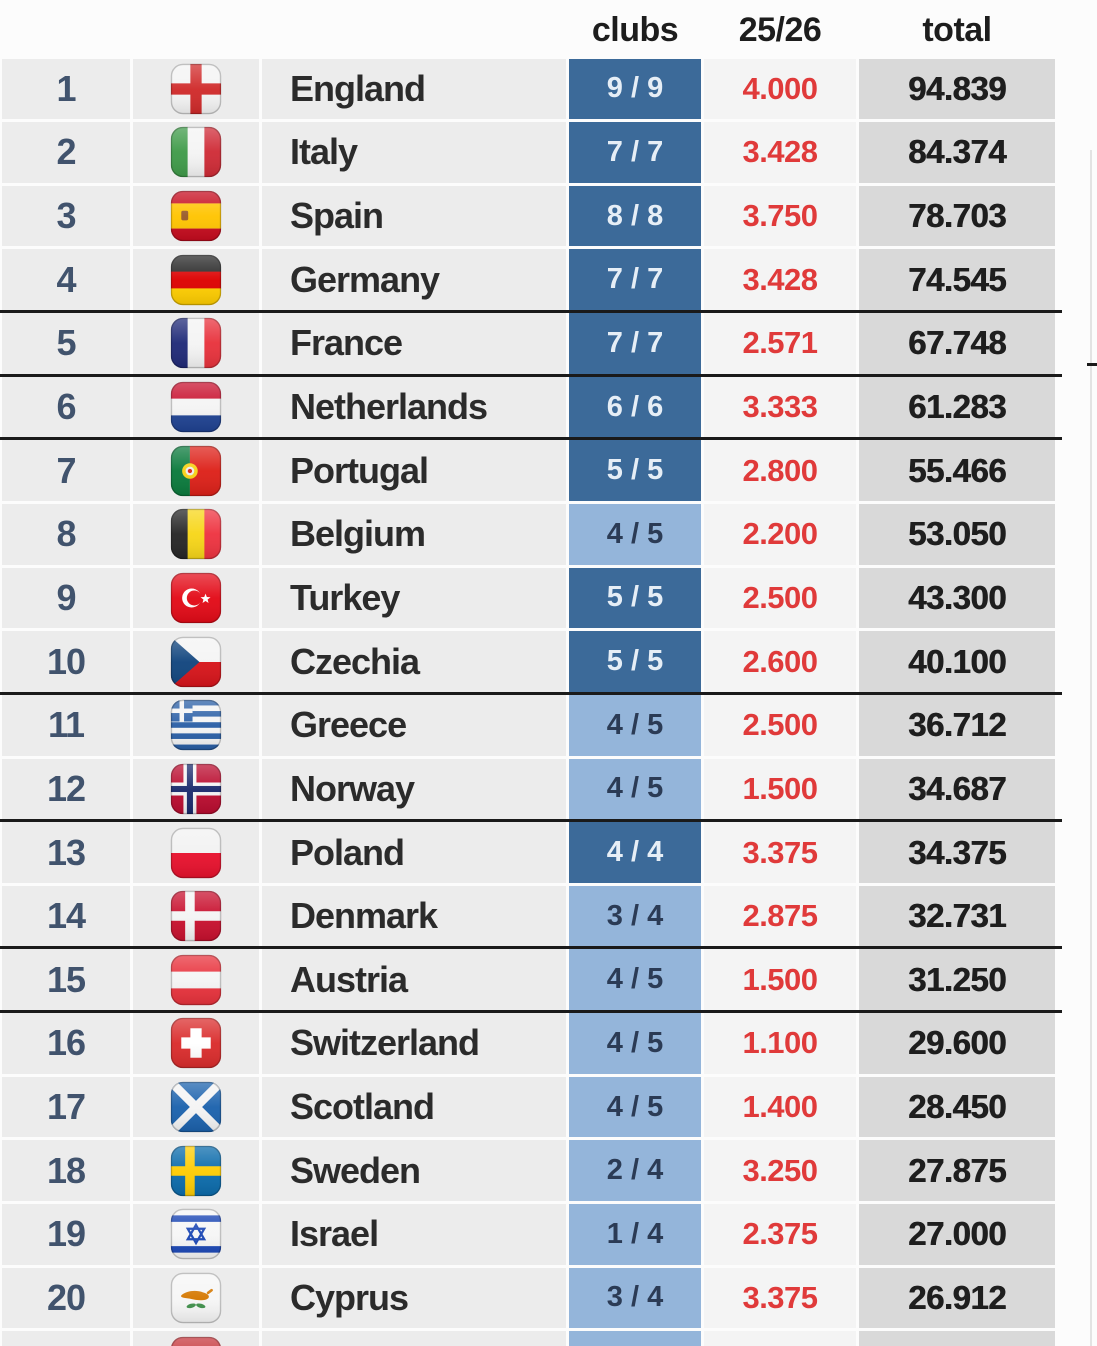  I want to click on rank-cell: 12, so click(66, 789).